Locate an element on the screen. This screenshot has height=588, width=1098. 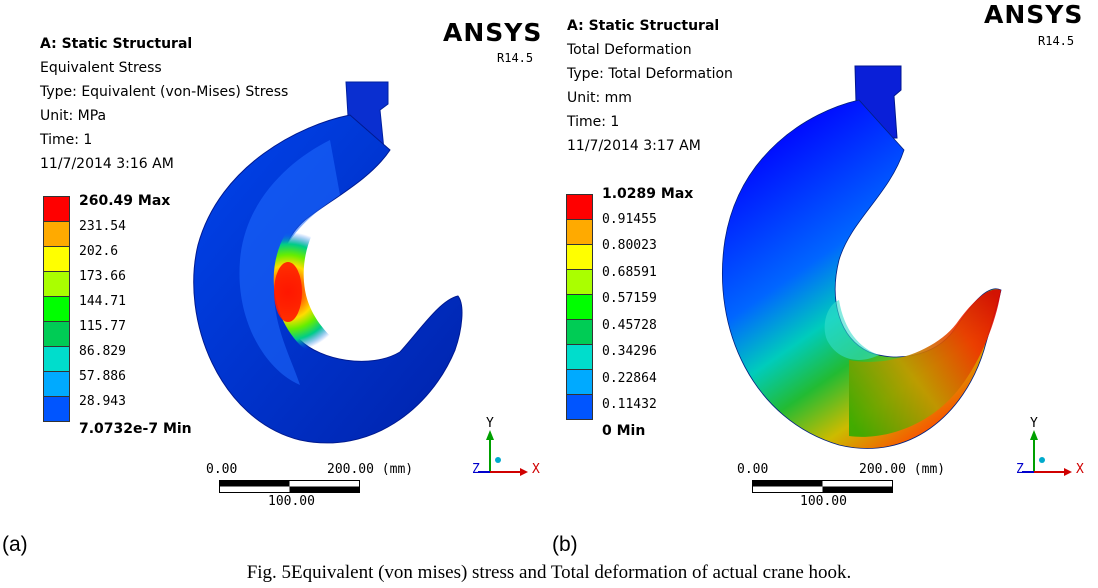
legend-label-max: 1.0289 Max is located at coordinates (648, 194).